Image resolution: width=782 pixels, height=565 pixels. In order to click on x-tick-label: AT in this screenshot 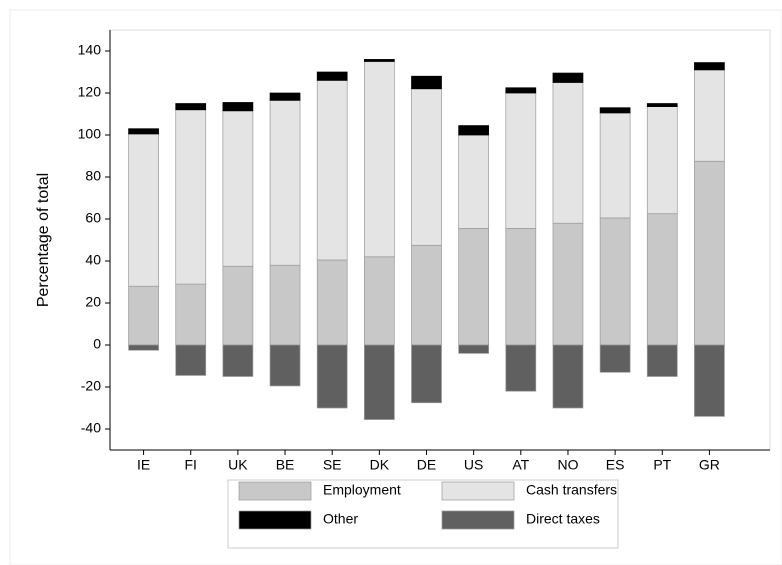, I will do `click(520, 465)`.